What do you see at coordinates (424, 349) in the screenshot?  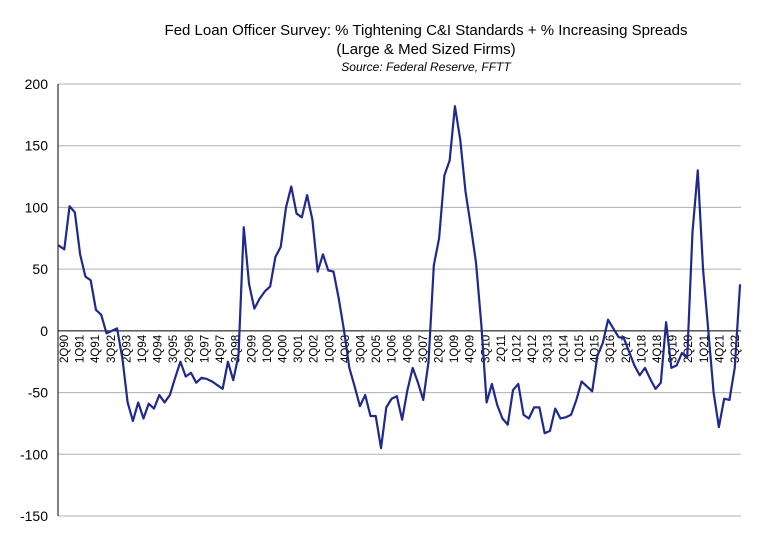 I see `x-tick-label: 3Q07` at bounding box center [424, 349].